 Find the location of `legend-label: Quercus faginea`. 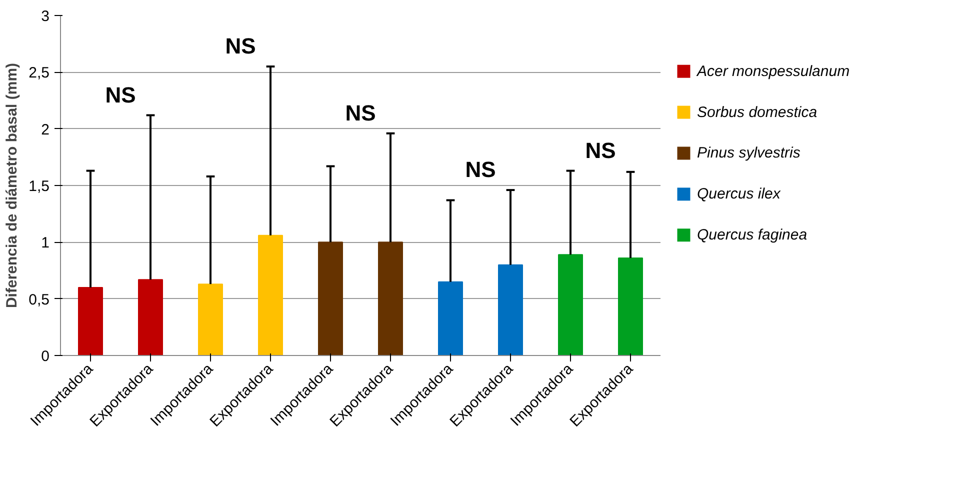

legend-label: Quercus faginea is located at coordinates (752, 235).